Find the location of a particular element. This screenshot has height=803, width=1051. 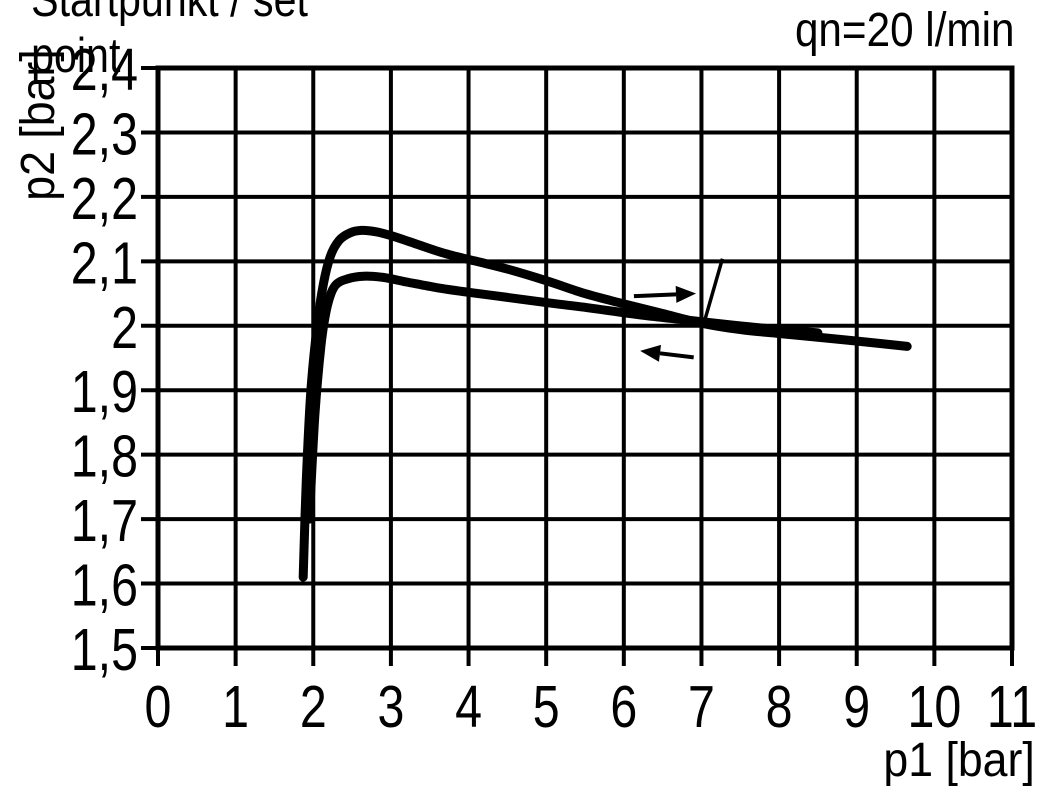

x-tick-label: 6 is located at coordinates (623, 708).